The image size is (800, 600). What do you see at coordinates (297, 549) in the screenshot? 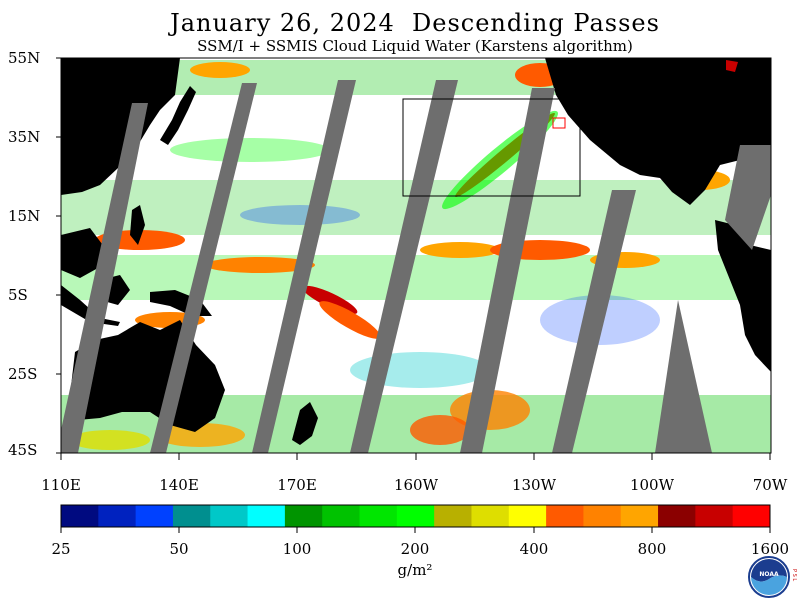
I see `colorbar-label-100: 100` at bounding box center [297, 549].